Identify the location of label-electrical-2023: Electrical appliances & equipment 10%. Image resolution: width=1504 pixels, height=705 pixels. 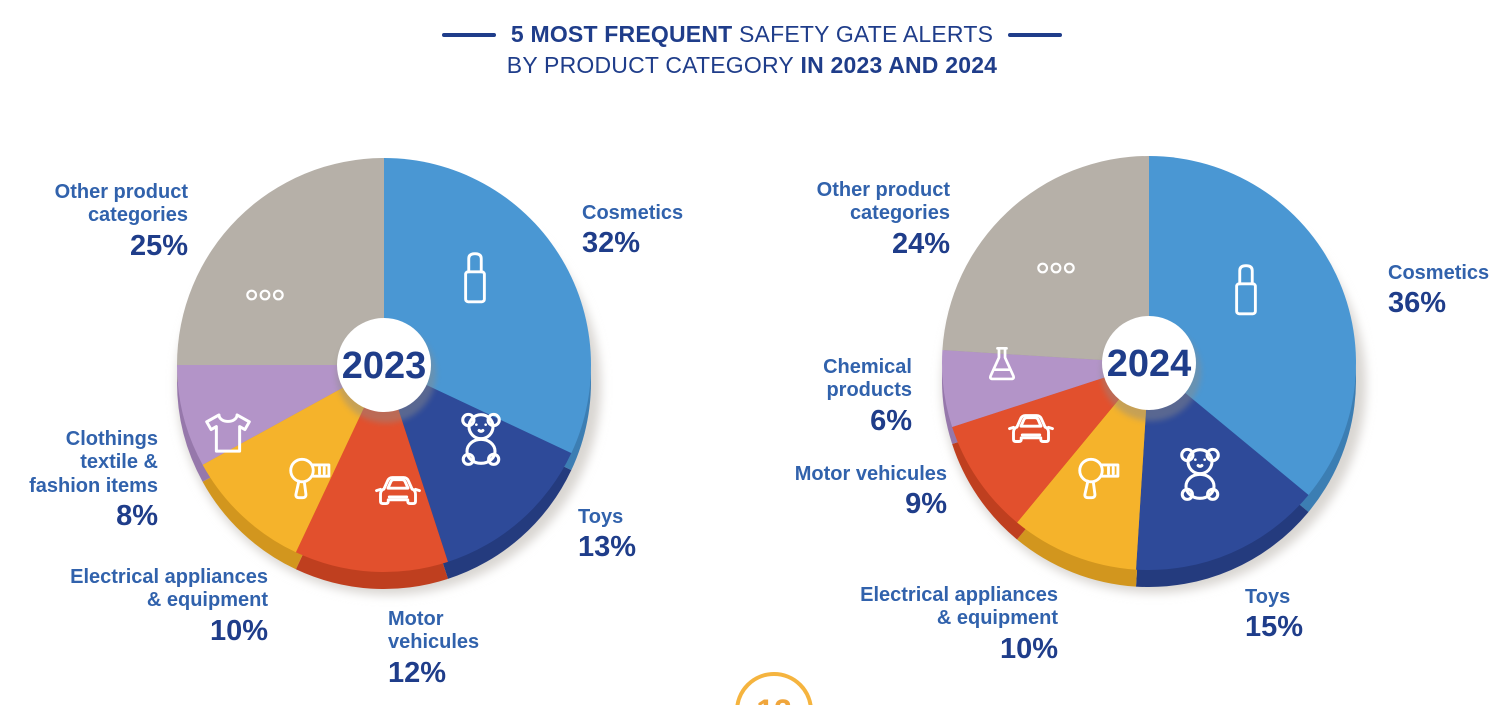
(163, 606).